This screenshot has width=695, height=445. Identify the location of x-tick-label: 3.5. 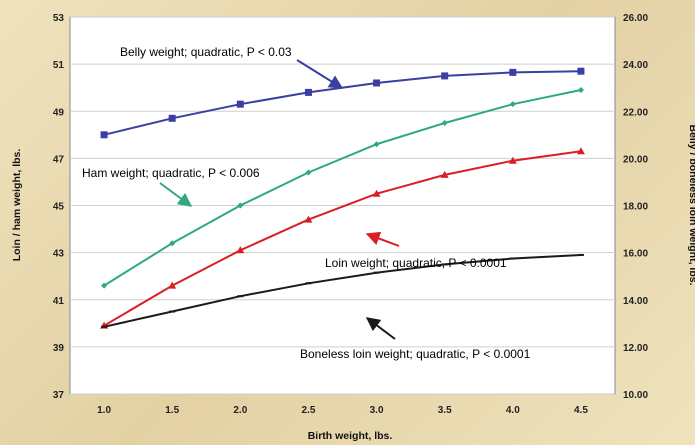
(445, 410).